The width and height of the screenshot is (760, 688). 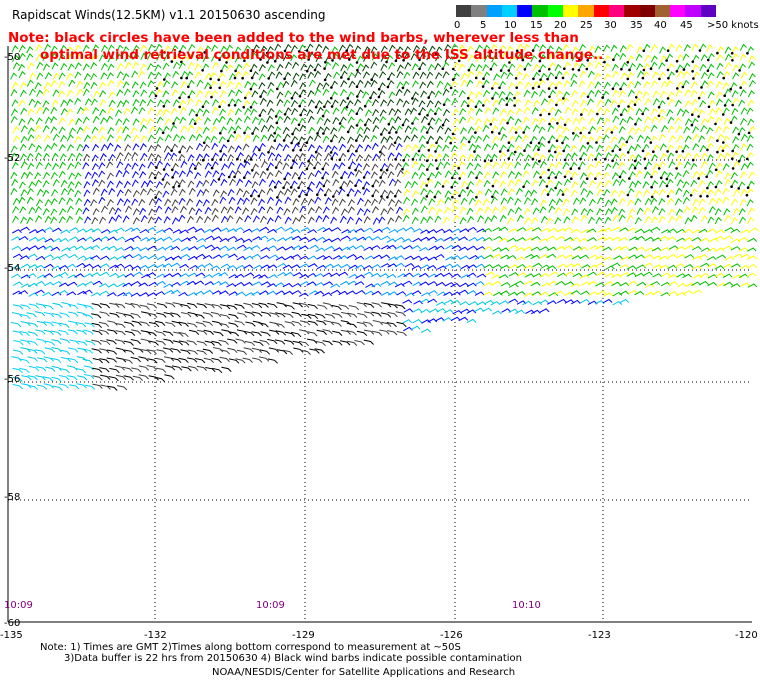 I want to click on lon-label: -135, so click(x=11, y=635).